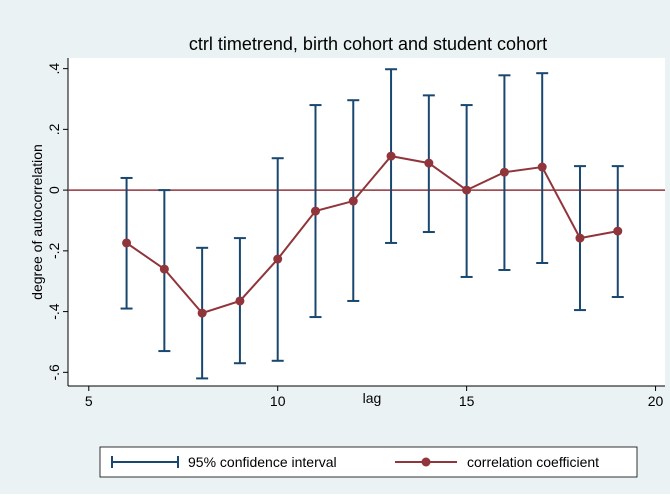 The width and height of the screenshot is (670, 499). What do you see at coordinates (278, 401) in the screenshot?
I see `x-tick-label: 10` at bounding box center [278, 401].